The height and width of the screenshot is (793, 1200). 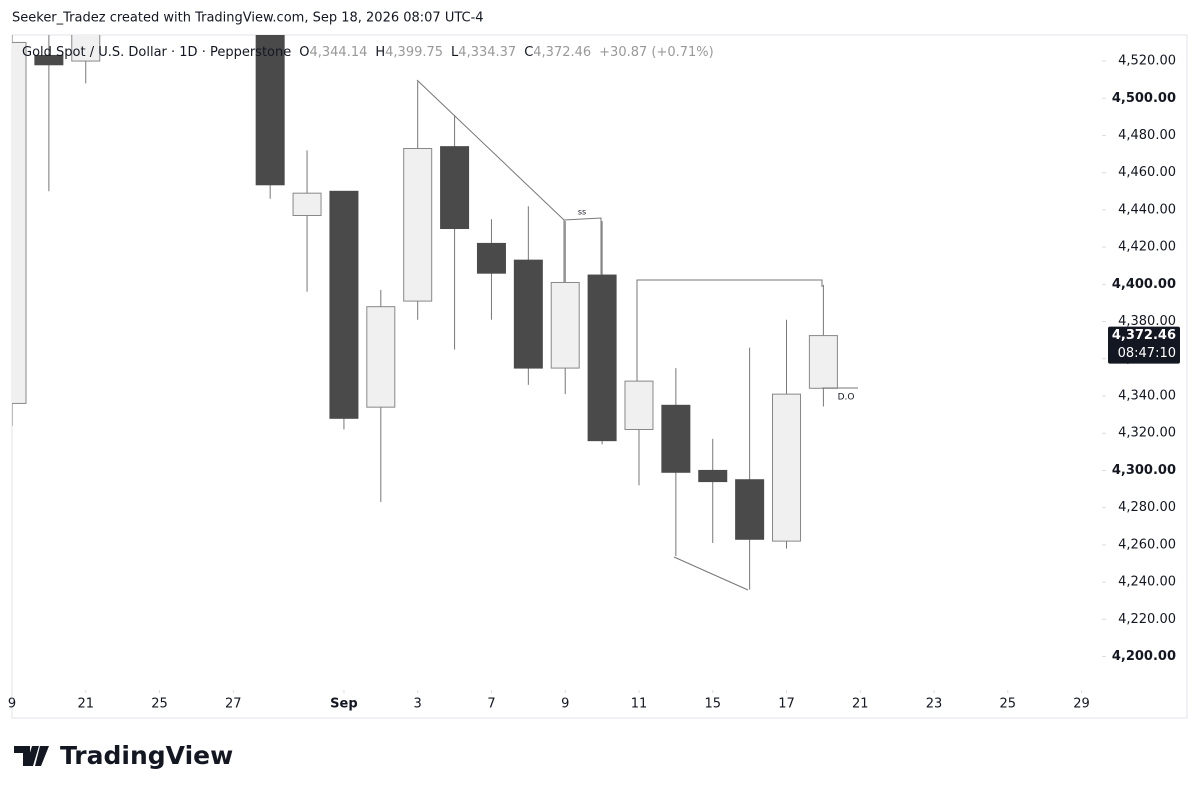 What do you see at coordinates (1147, 172) in the screenshot?
I see `y-tick-label: 4,460.00` at bounding box center [1147, 172].